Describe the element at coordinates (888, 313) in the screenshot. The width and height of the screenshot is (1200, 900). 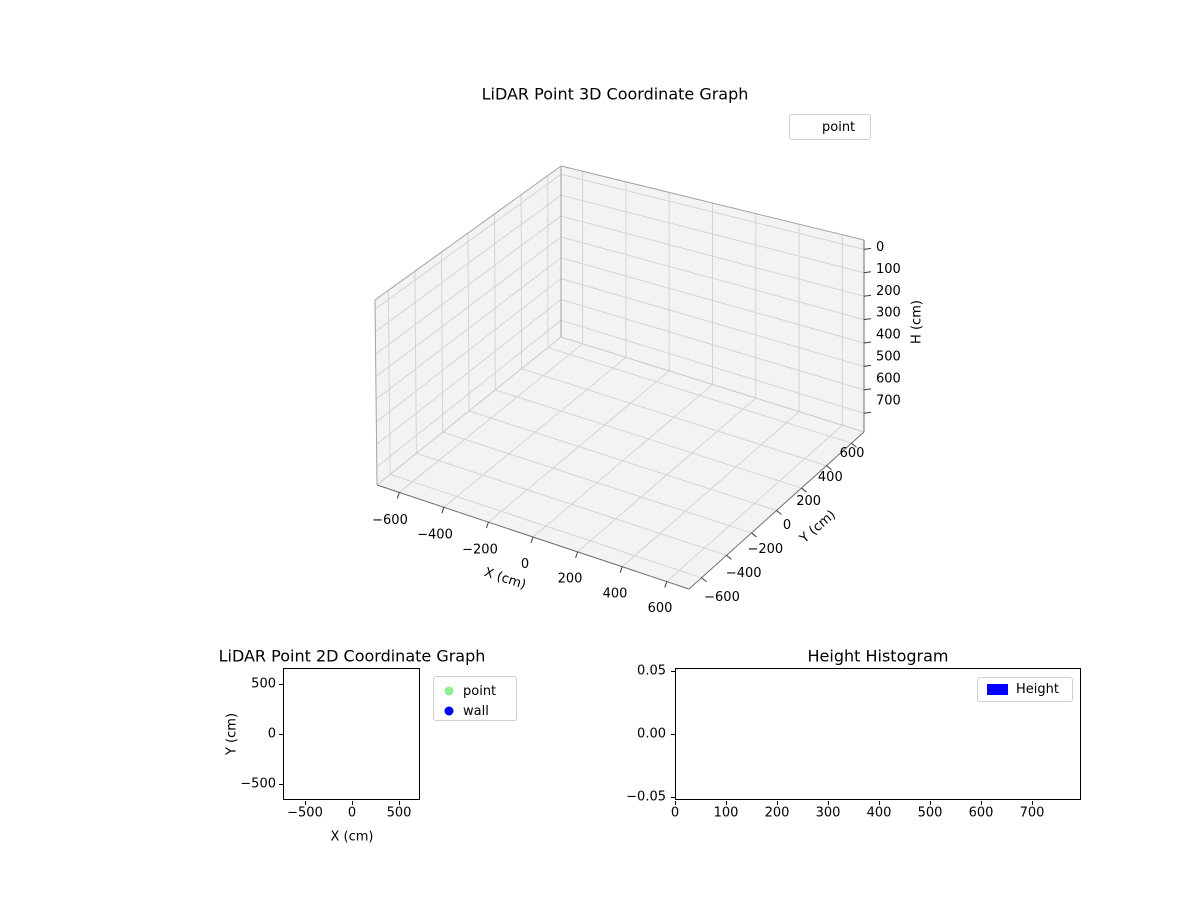
I see `h-tick-label-3d: 300` at that location.